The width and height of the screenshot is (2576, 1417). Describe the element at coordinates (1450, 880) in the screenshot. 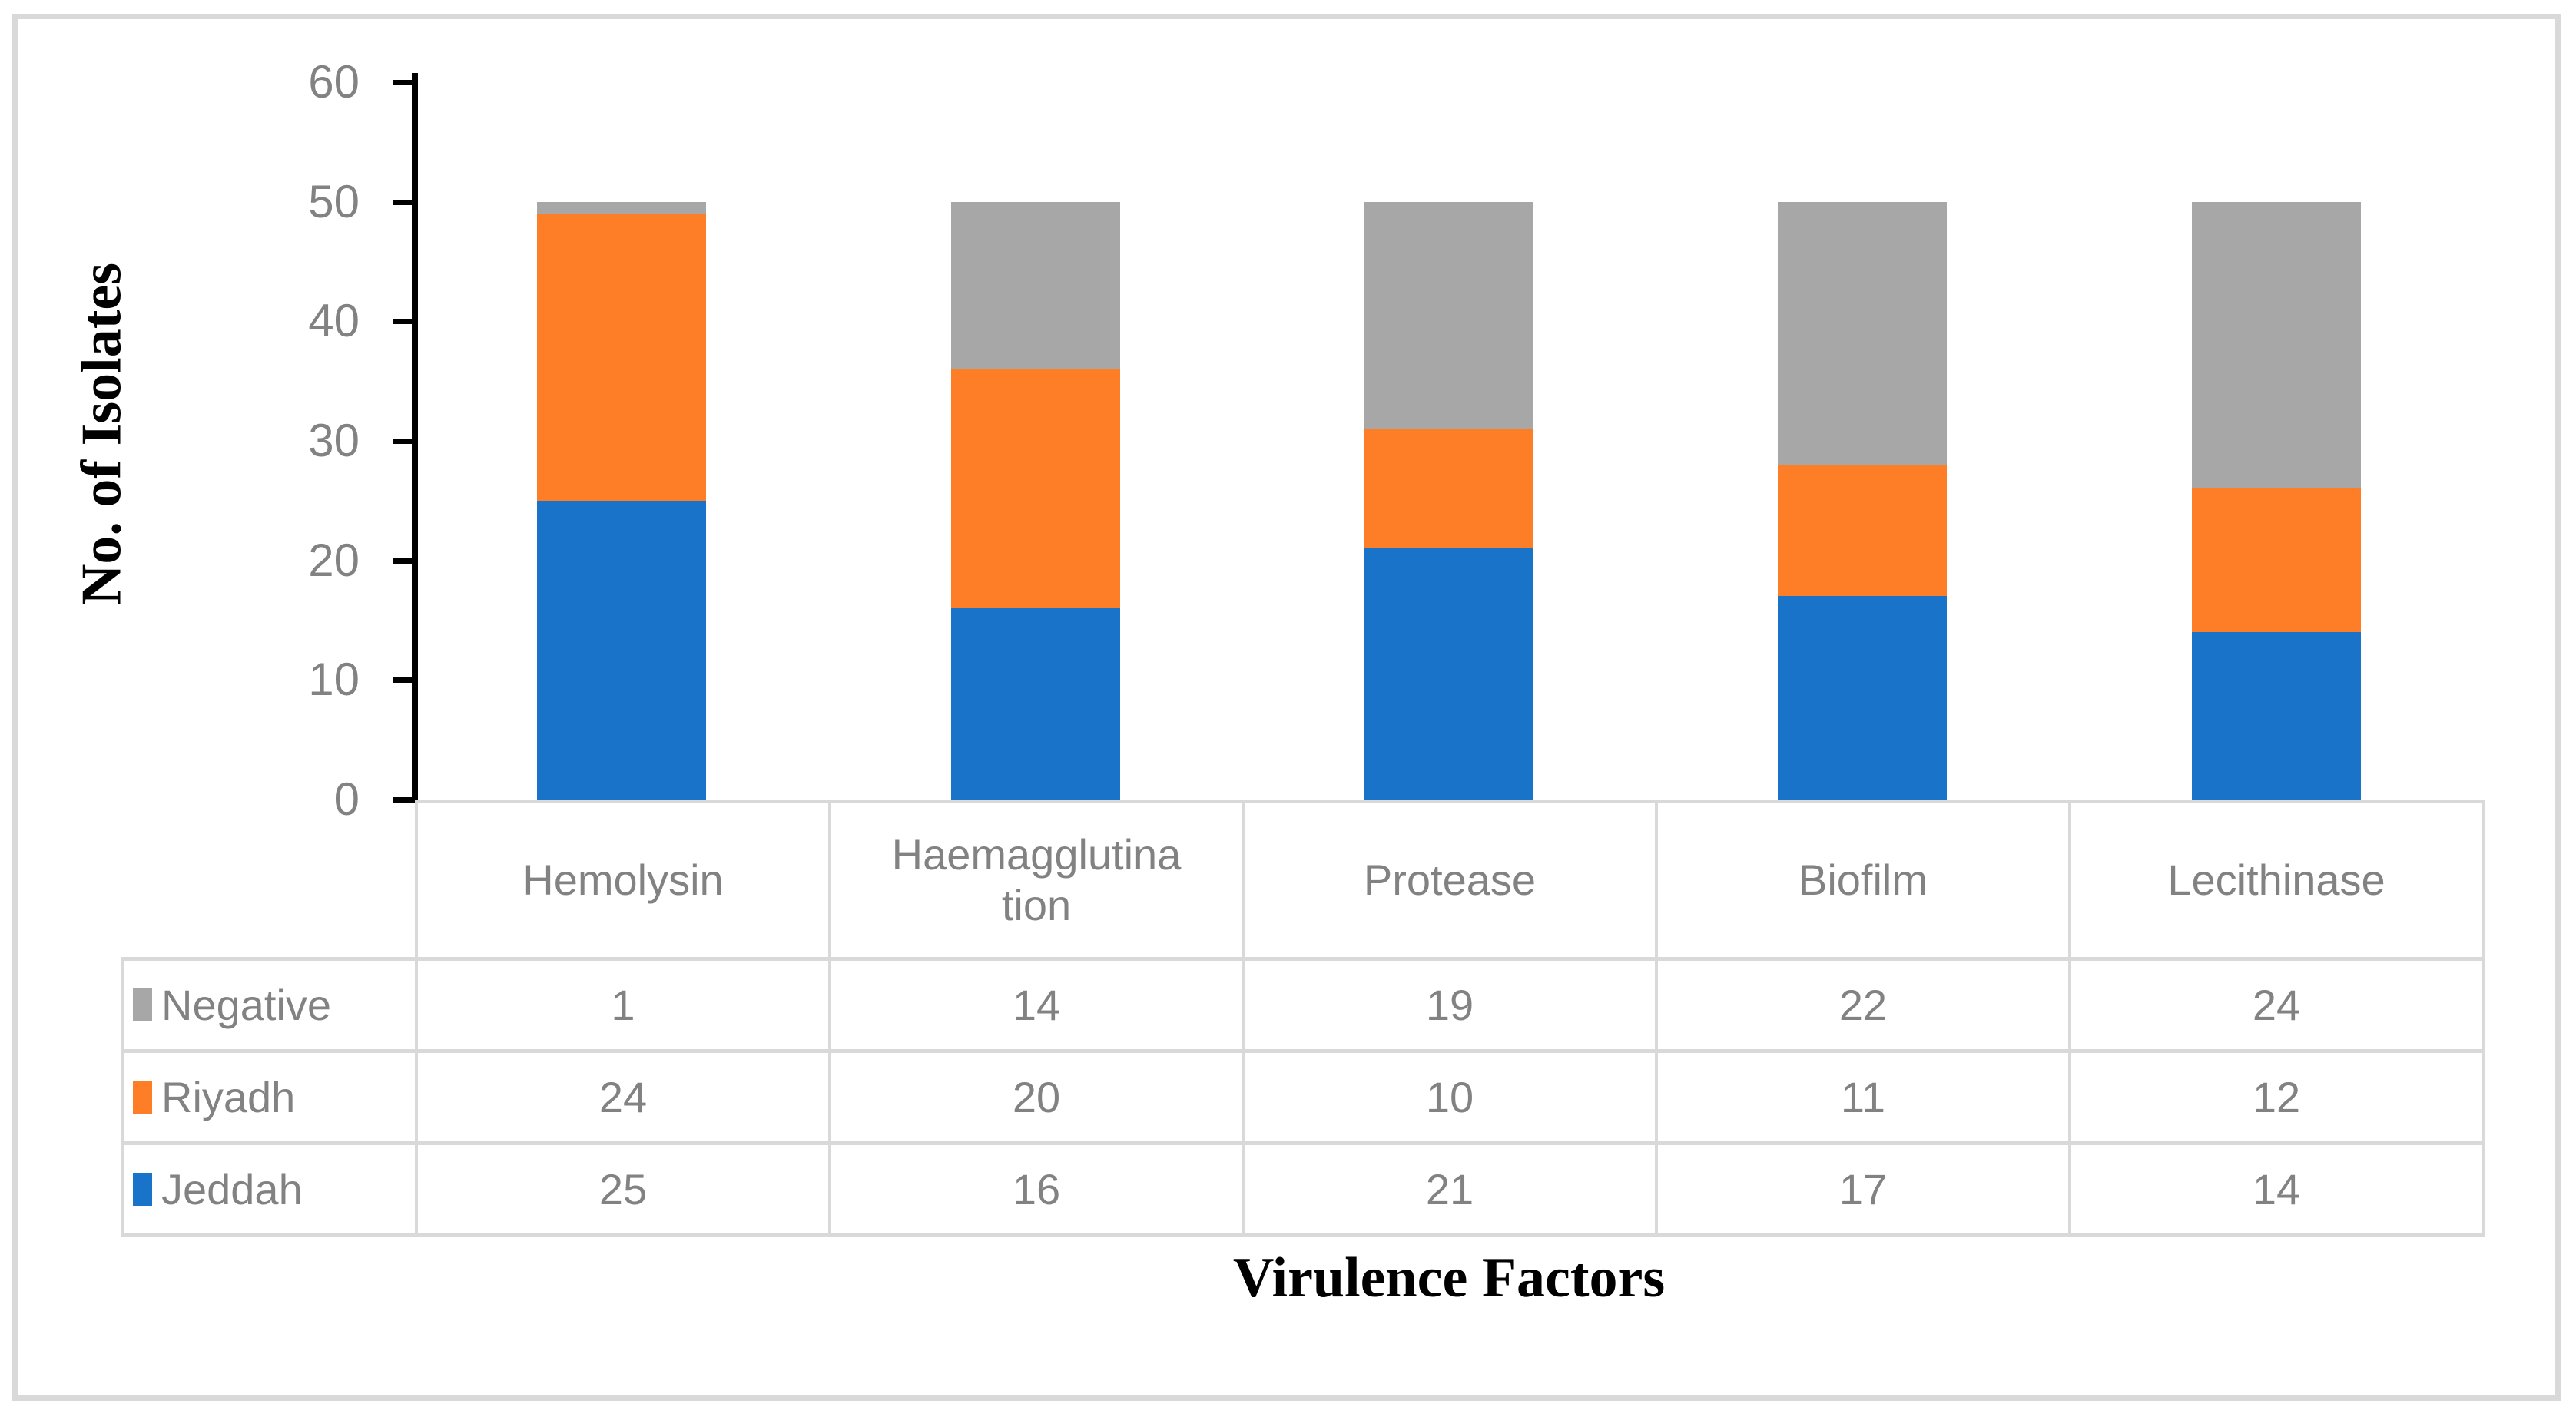

I see `category-header-cell: Protease` at that location.